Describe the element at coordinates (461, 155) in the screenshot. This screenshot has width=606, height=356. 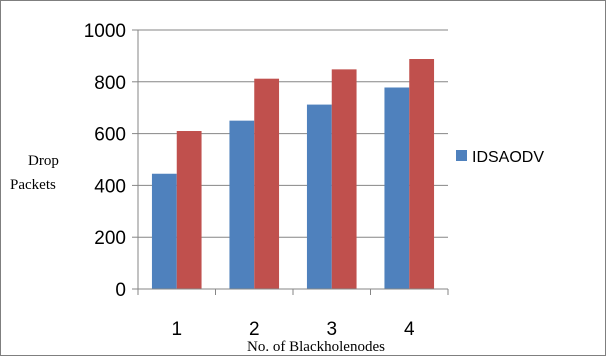
I see `legend-swatch-idsaodv` at that location.